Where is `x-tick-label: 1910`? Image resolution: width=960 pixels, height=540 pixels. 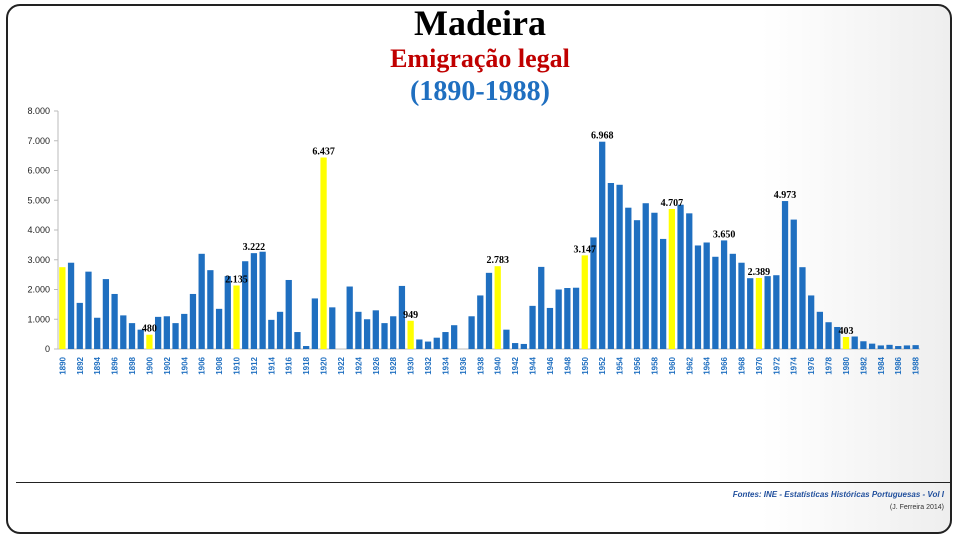
x-tick-label: 1910 is located at coordinates (236, 365).